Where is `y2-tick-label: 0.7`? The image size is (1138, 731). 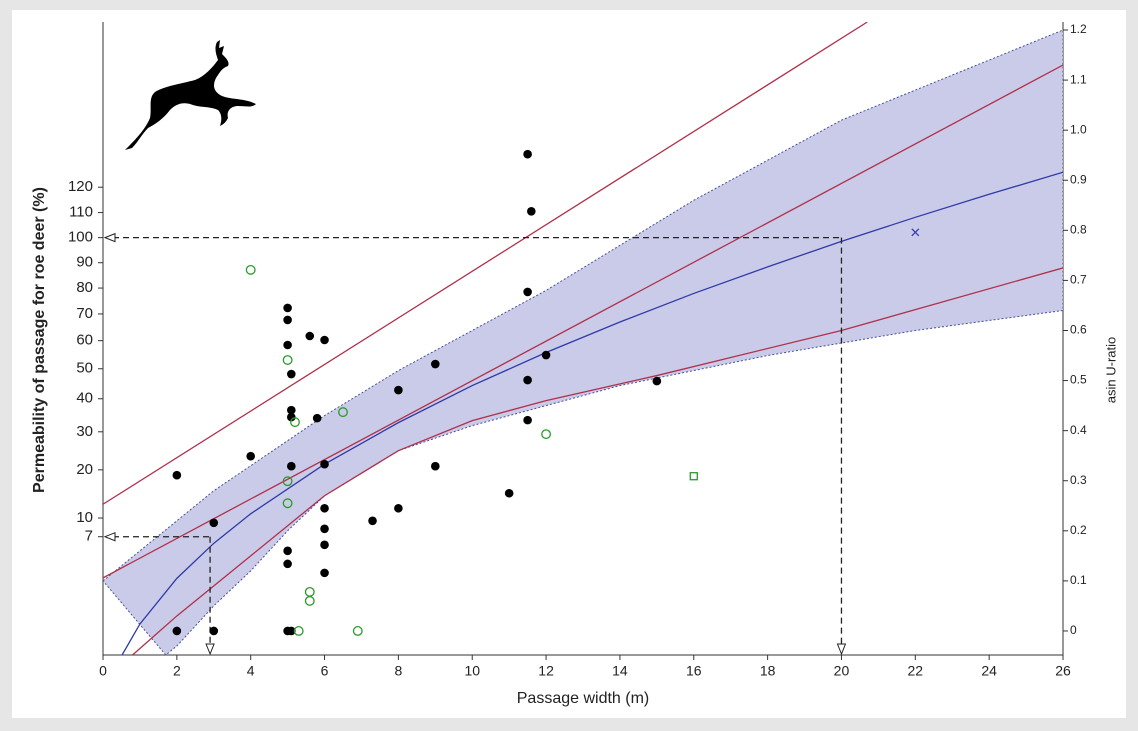
y2-tick-label: 0.7 is located at coordinates (1078, 280).